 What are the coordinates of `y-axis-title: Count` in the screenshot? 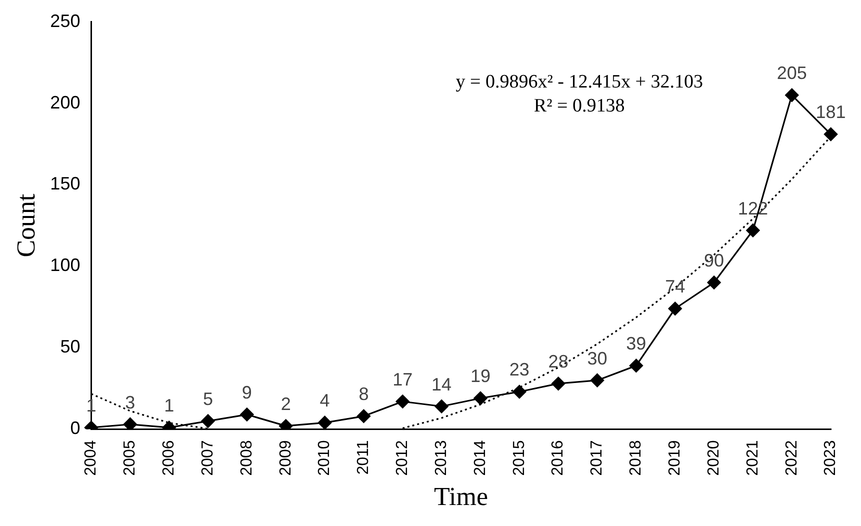 It's located at (25, 225).